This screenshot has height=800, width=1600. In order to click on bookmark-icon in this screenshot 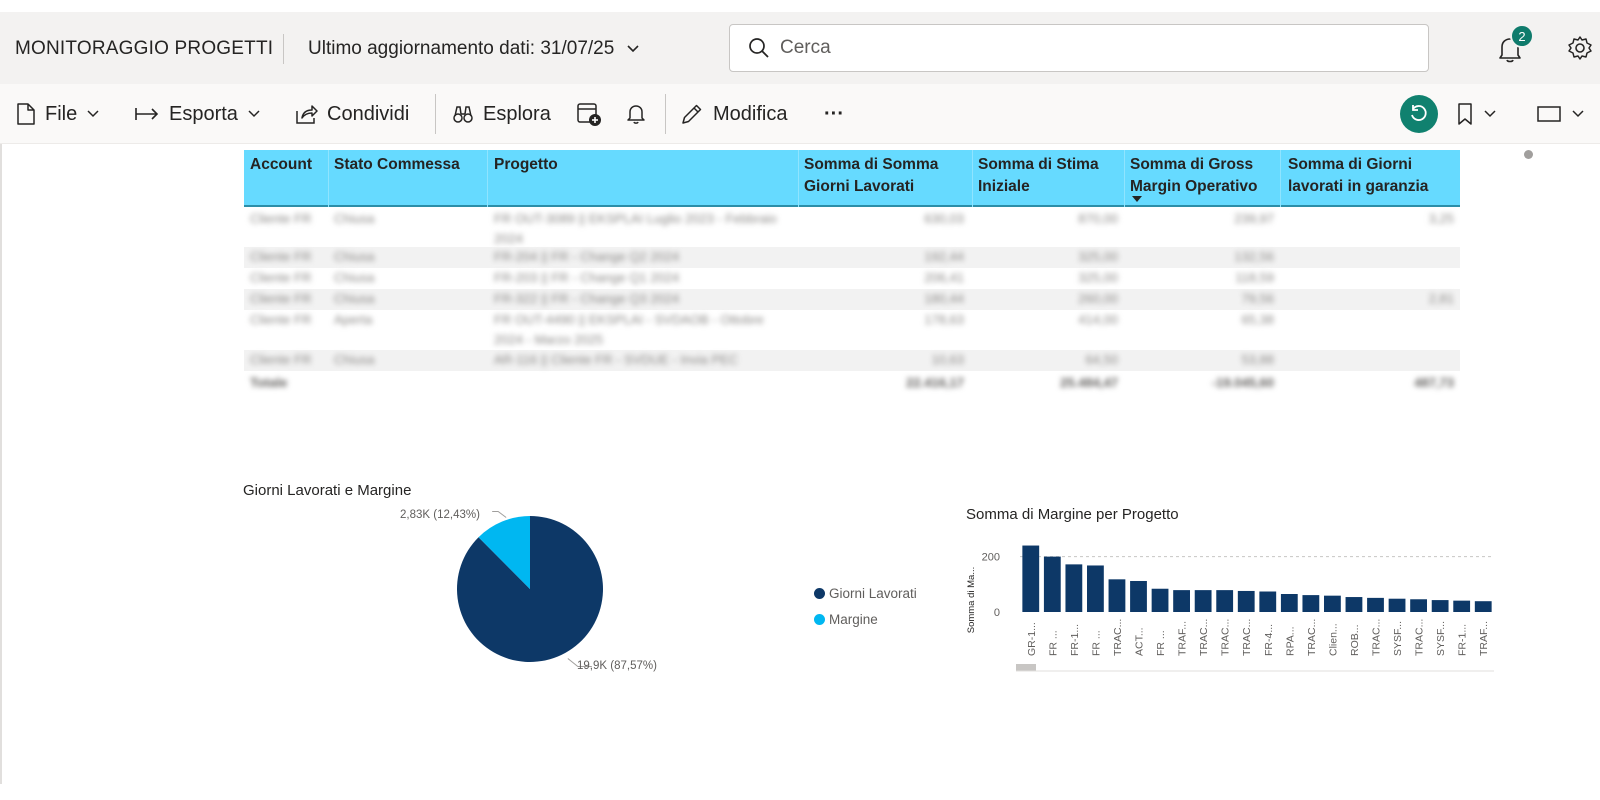, I will do `click(1465, 114)`.